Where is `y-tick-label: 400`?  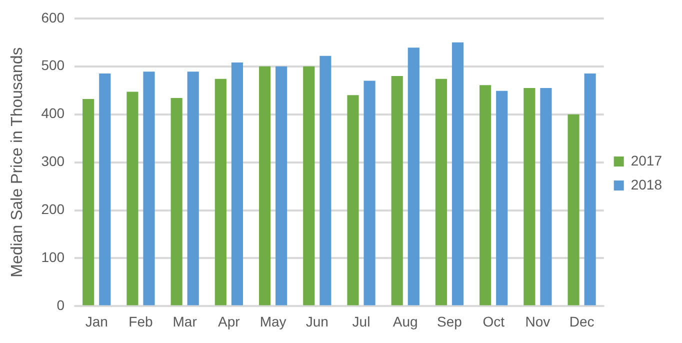 y-tick-label: 400 is located at coordinates (53, 113).